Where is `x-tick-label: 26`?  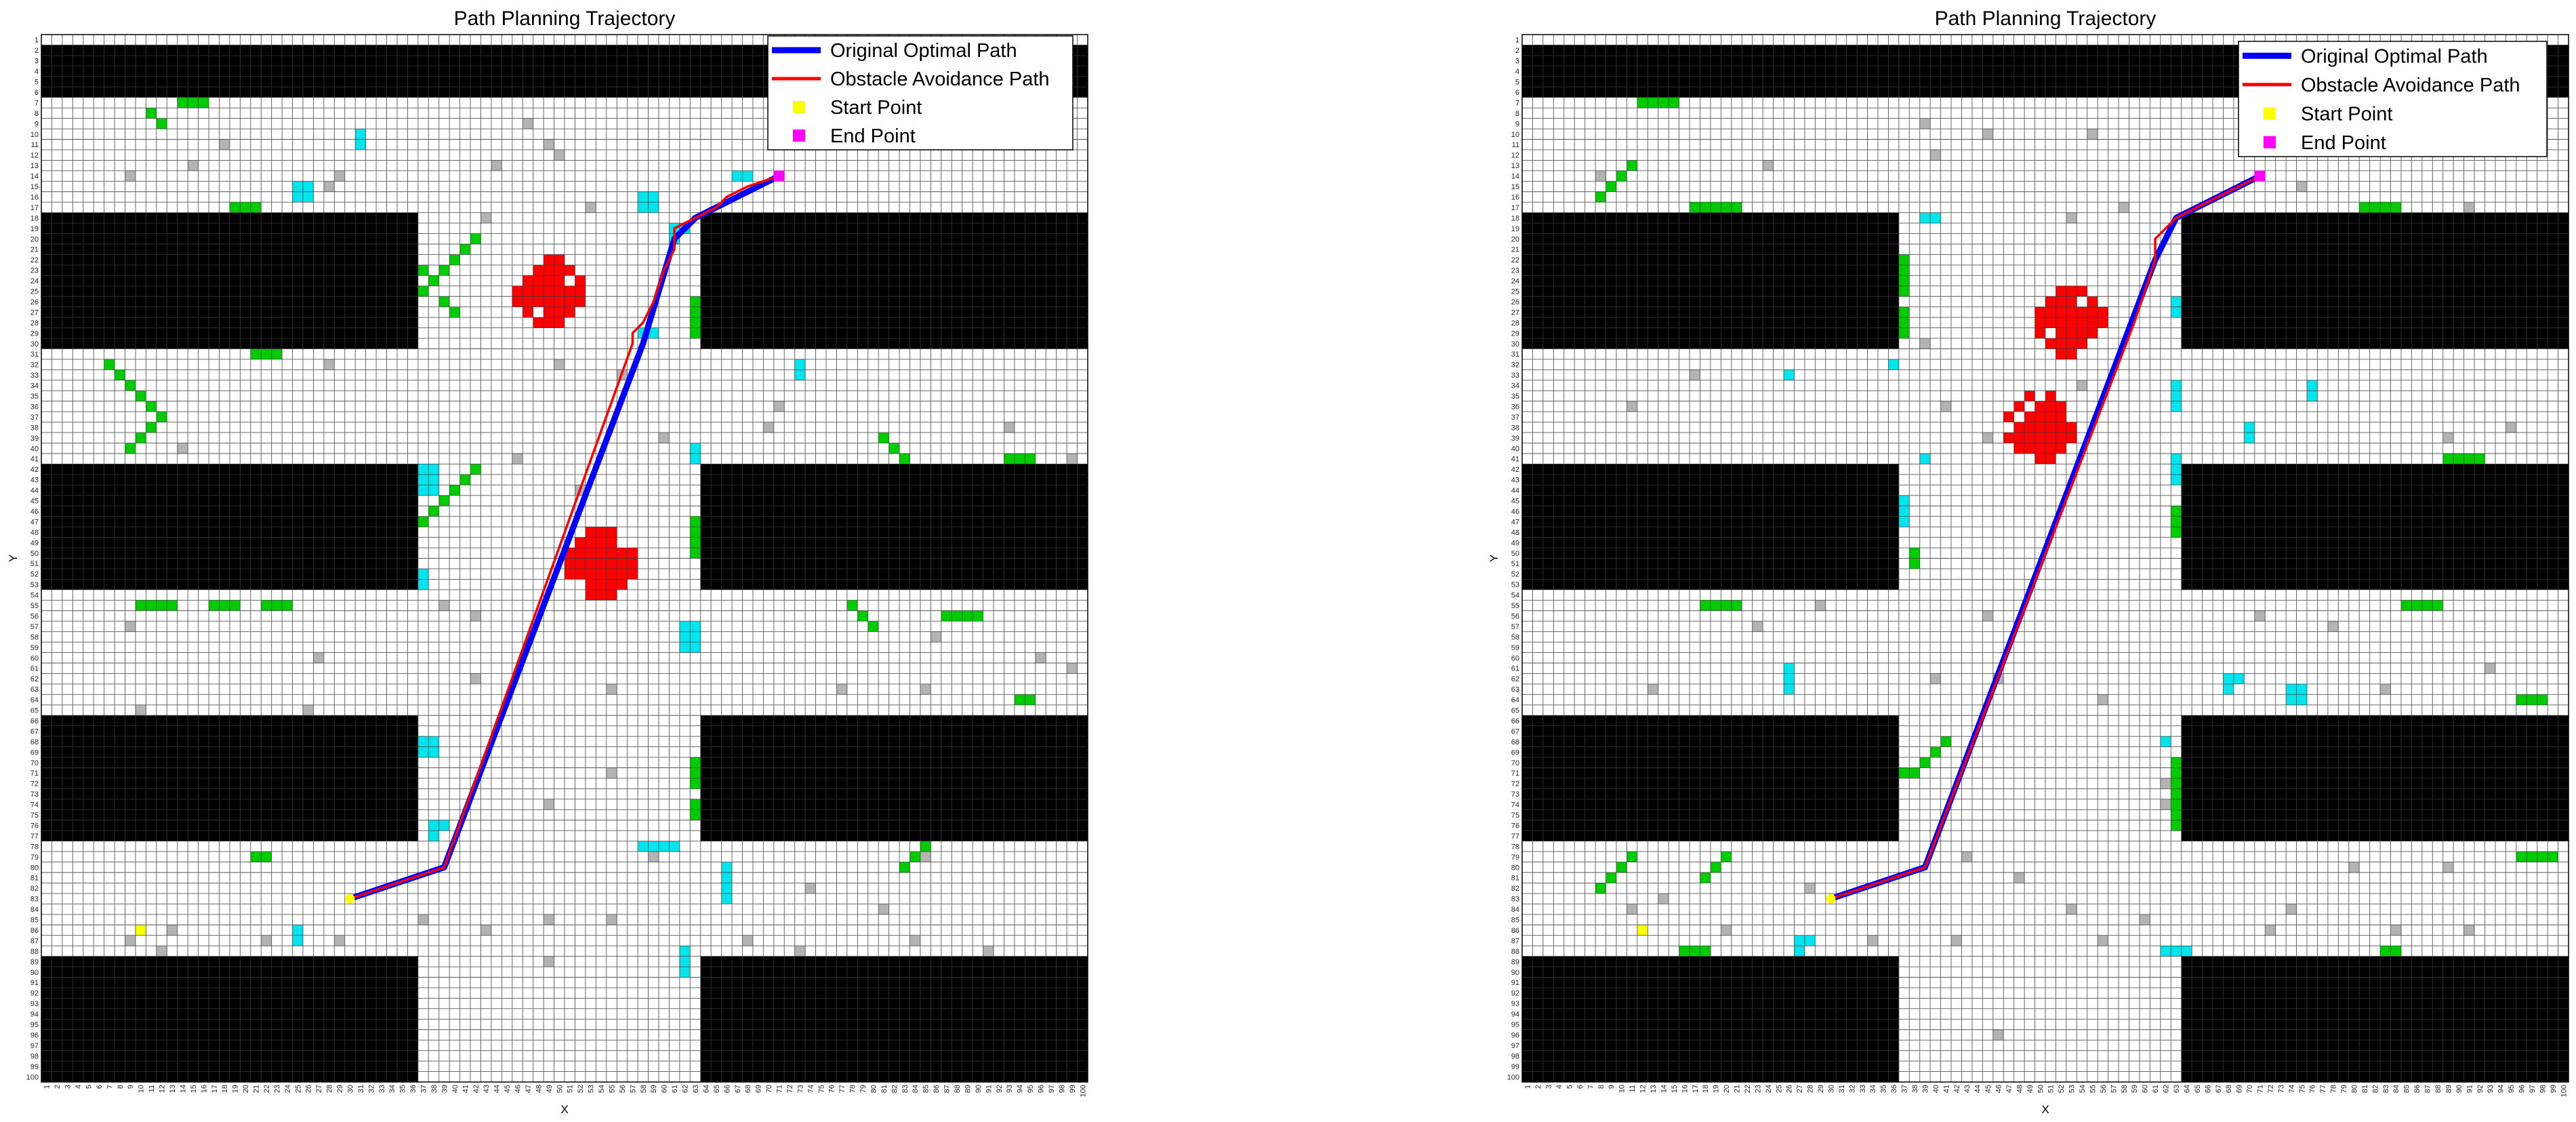 x-tick-label: 26 is located at coordinates (1790, 1089).